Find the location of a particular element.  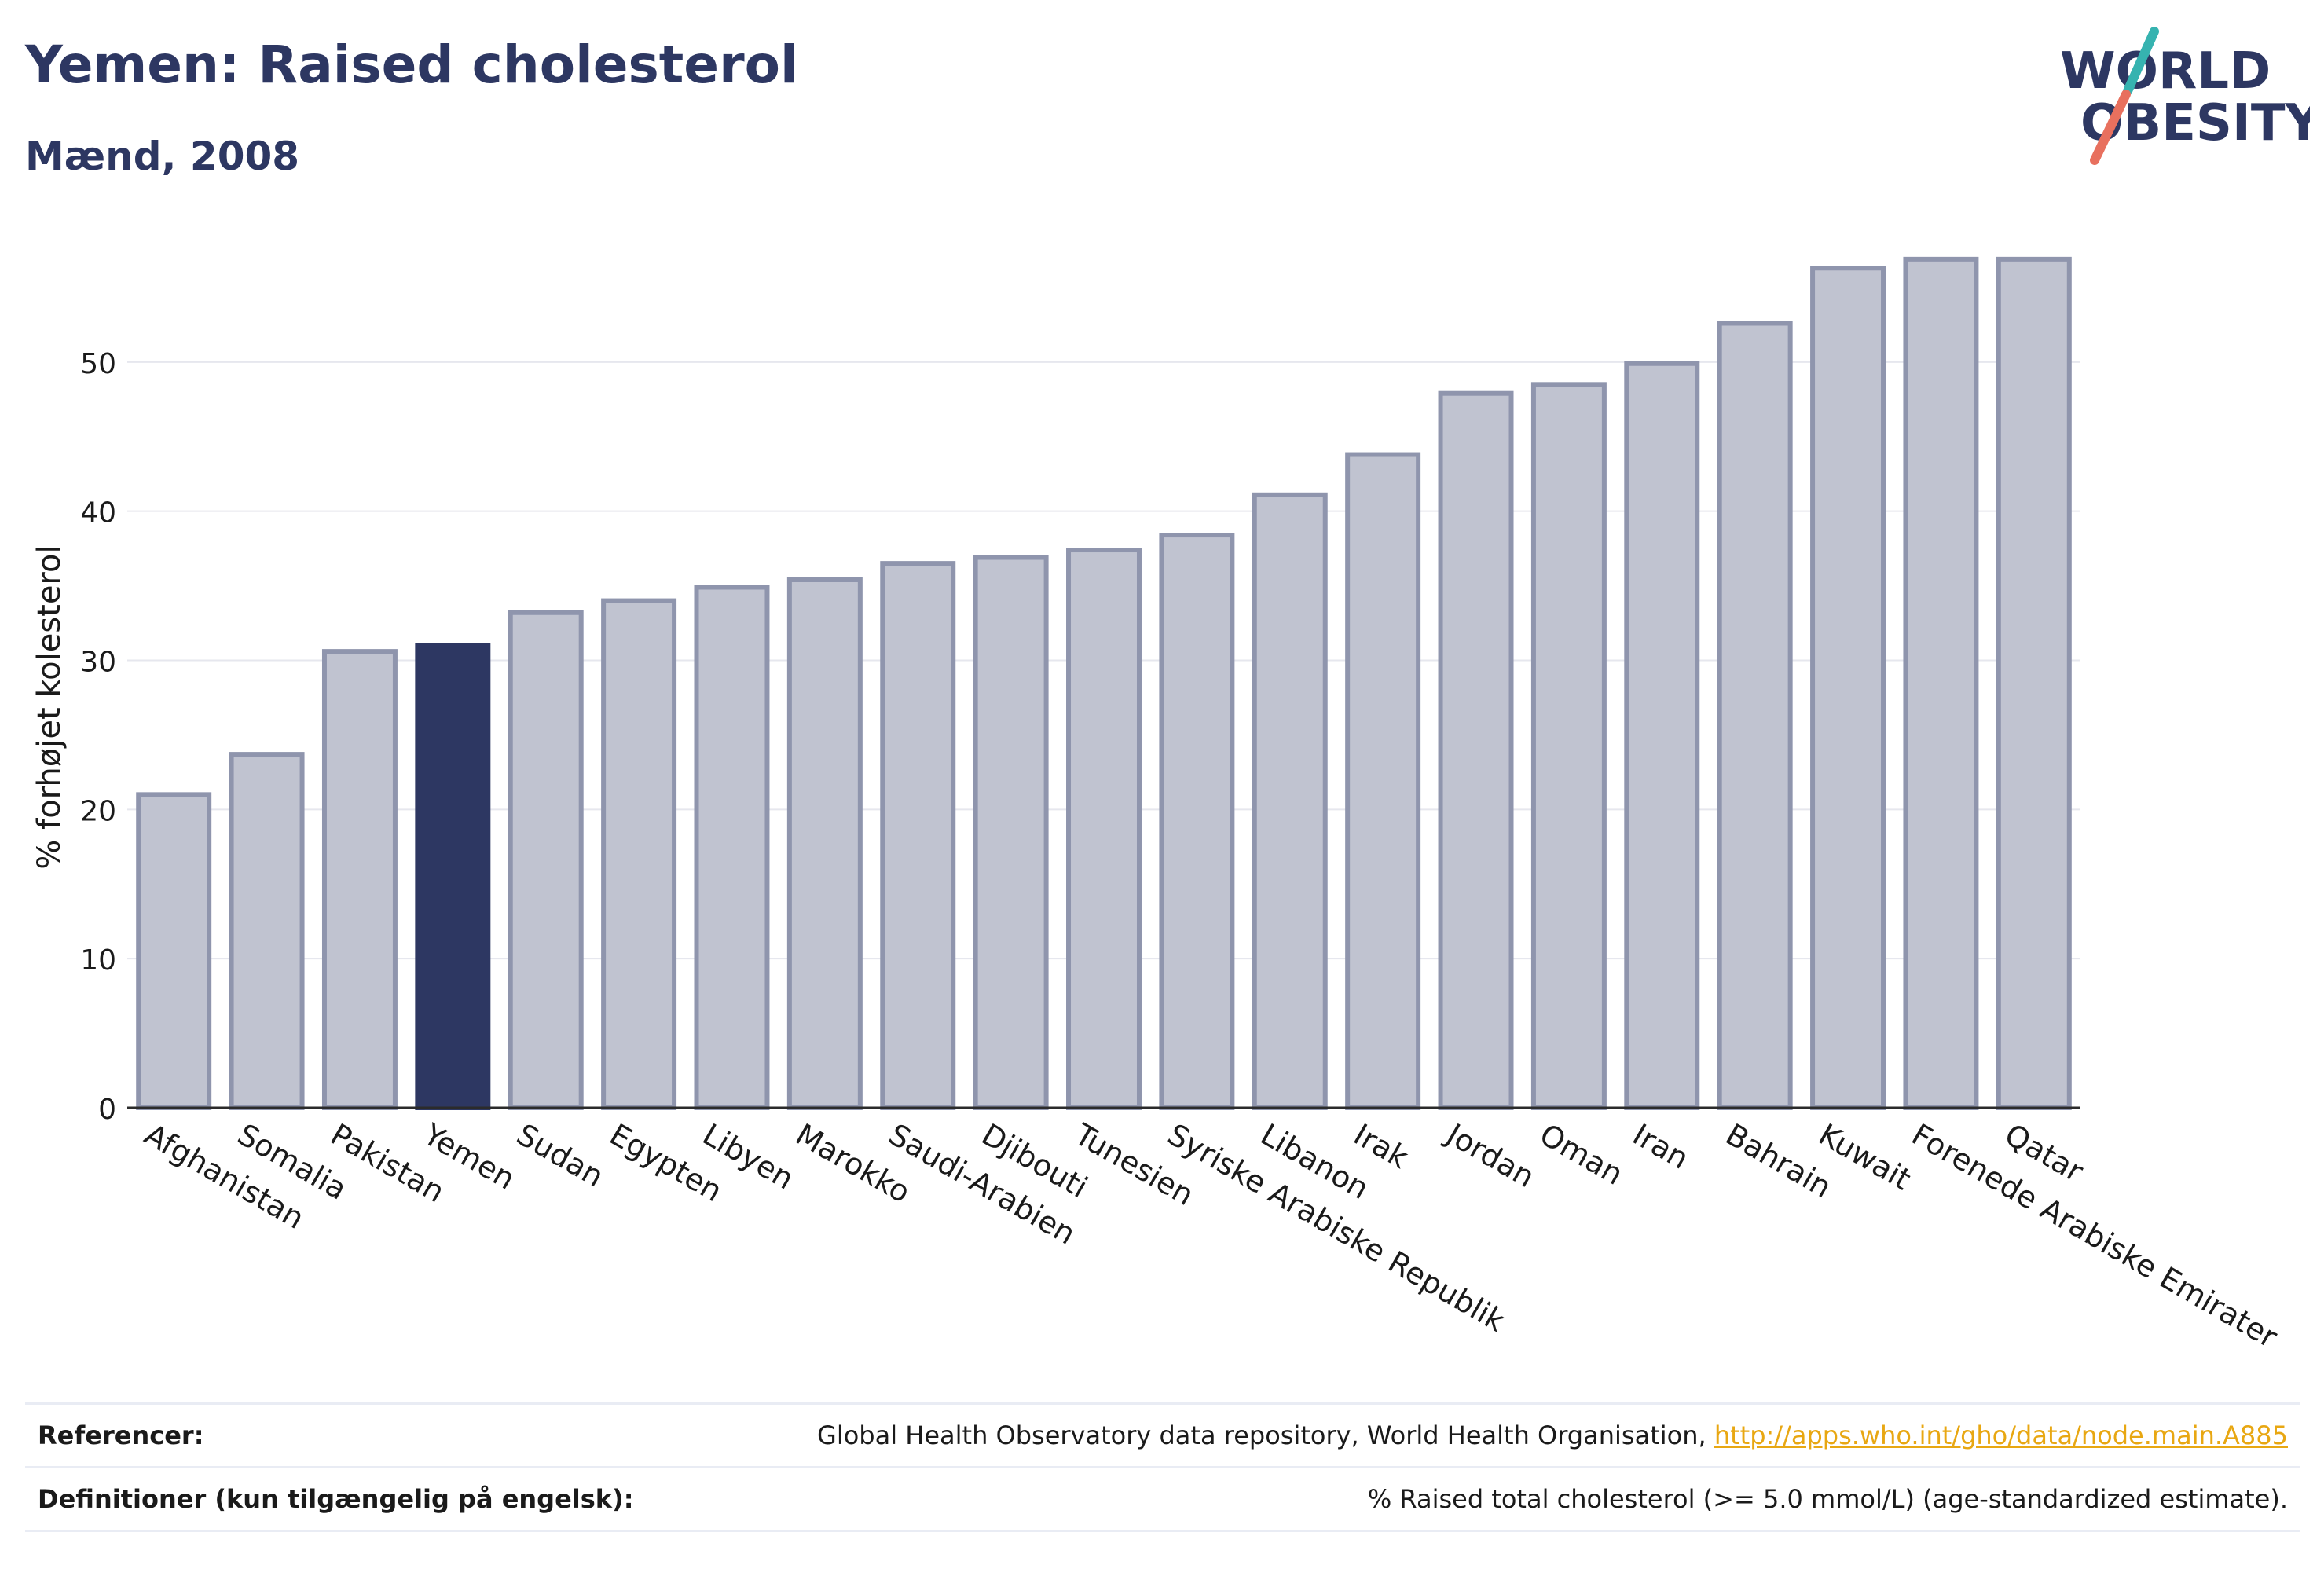

bar-oman is located at coordinates (1568, 746).